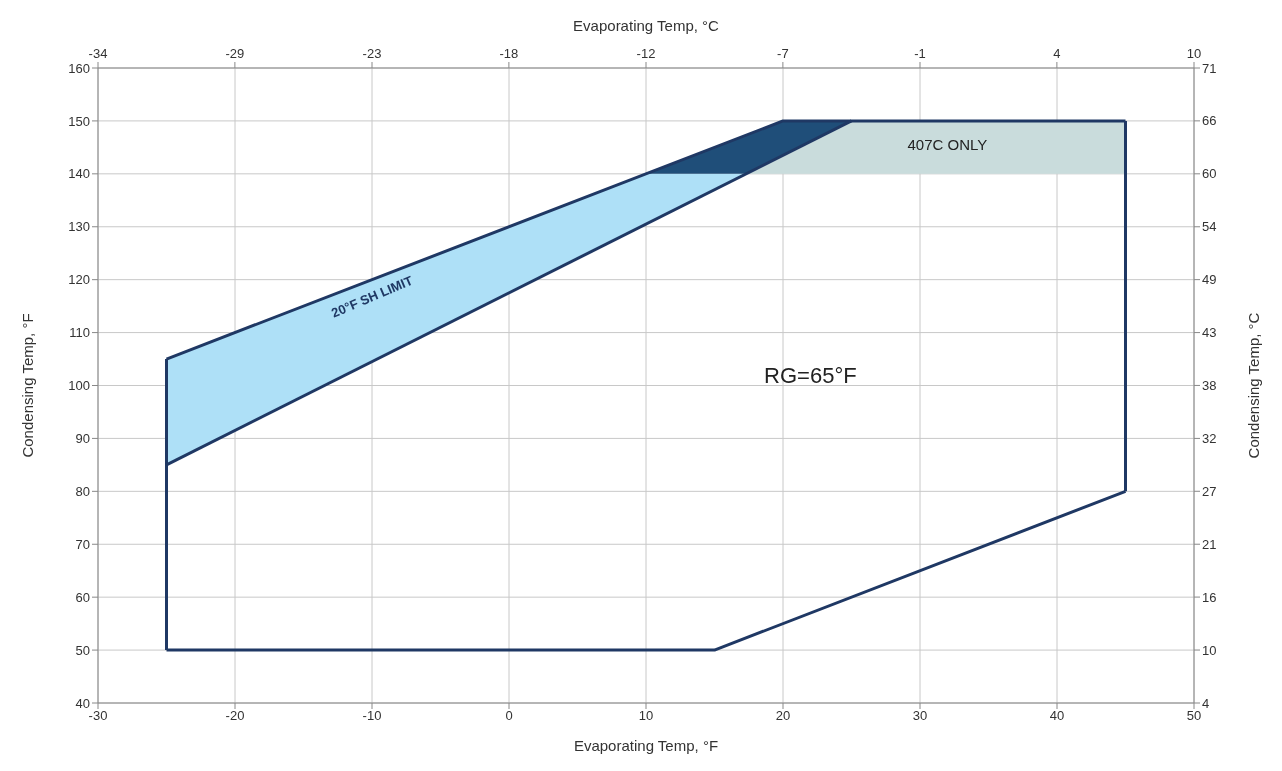  What do you see at coordinates (1209, 68) in the screenshot?
I see `y2-tick-label: 71` at bounding box center [1209, 68].